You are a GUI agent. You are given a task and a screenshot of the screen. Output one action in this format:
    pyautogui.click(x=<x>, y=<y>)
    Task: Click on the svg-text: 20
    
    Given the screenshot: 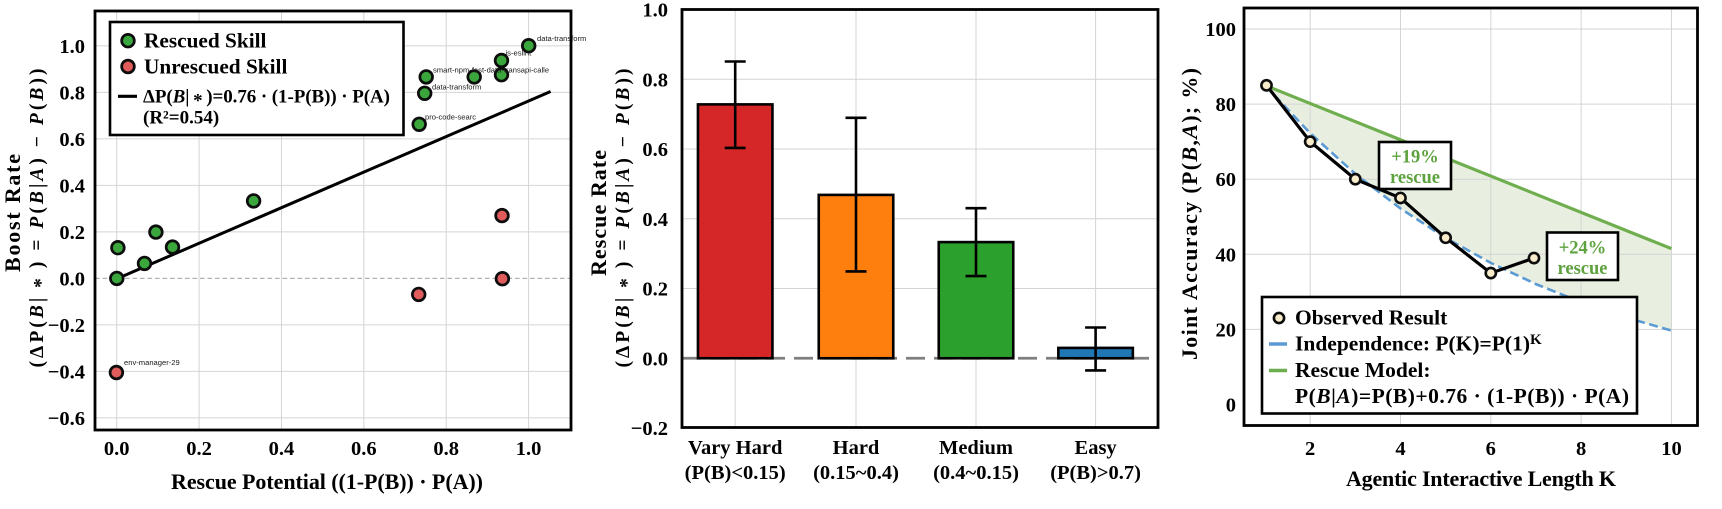 What is the action you would take?
    pyautogui.click(x=1226, y=330)
    